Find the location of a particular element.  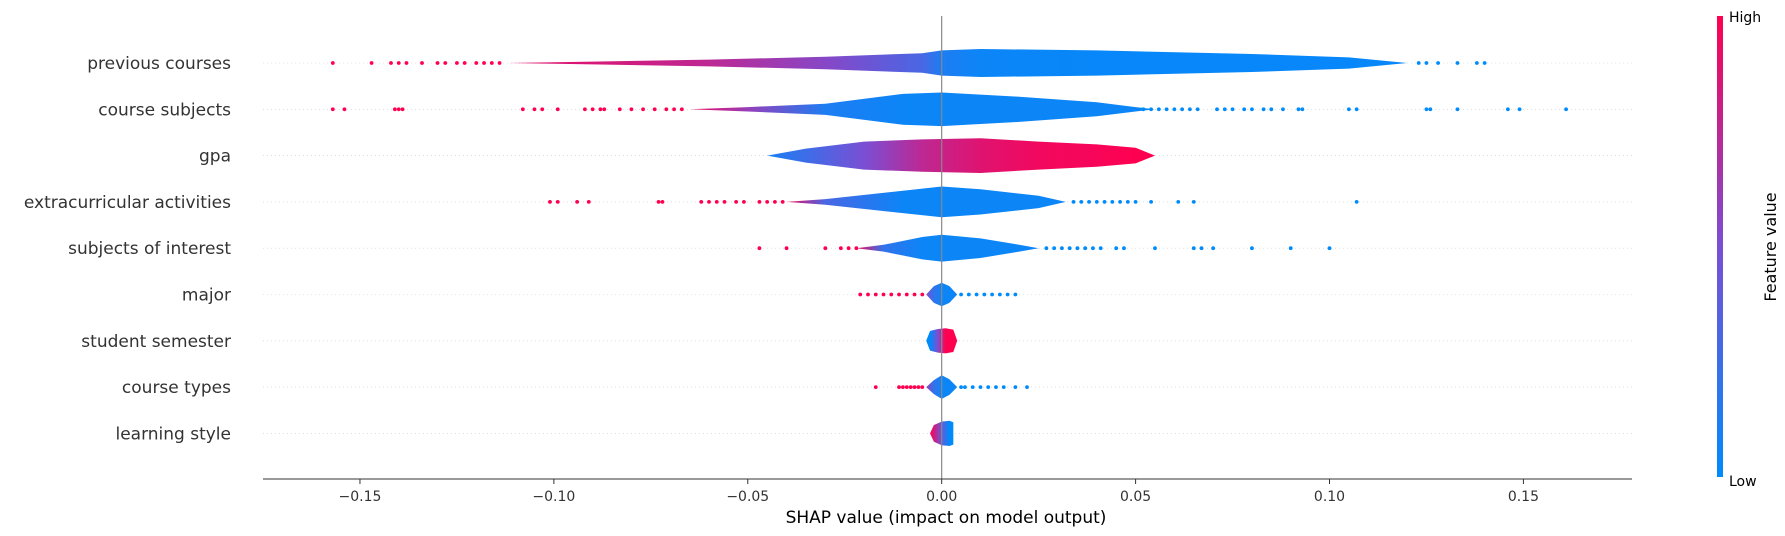

feature-label: student semester is located at coordinates (156, 342).